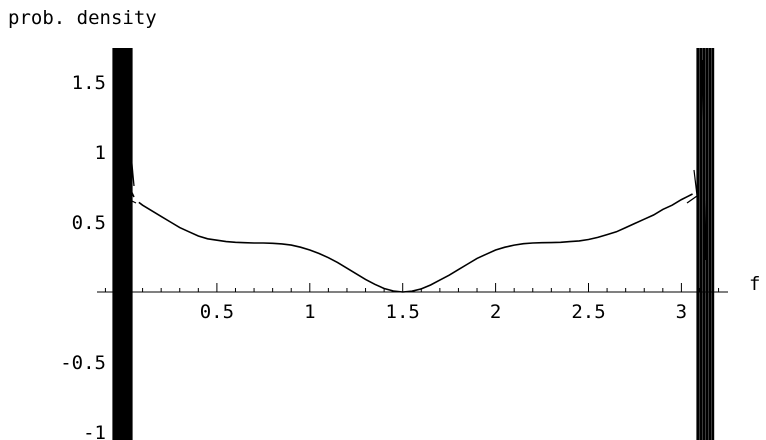 The width and height of the screenshot is (766, 440). I want to click on x-axis-label: f, so click(754, 284).